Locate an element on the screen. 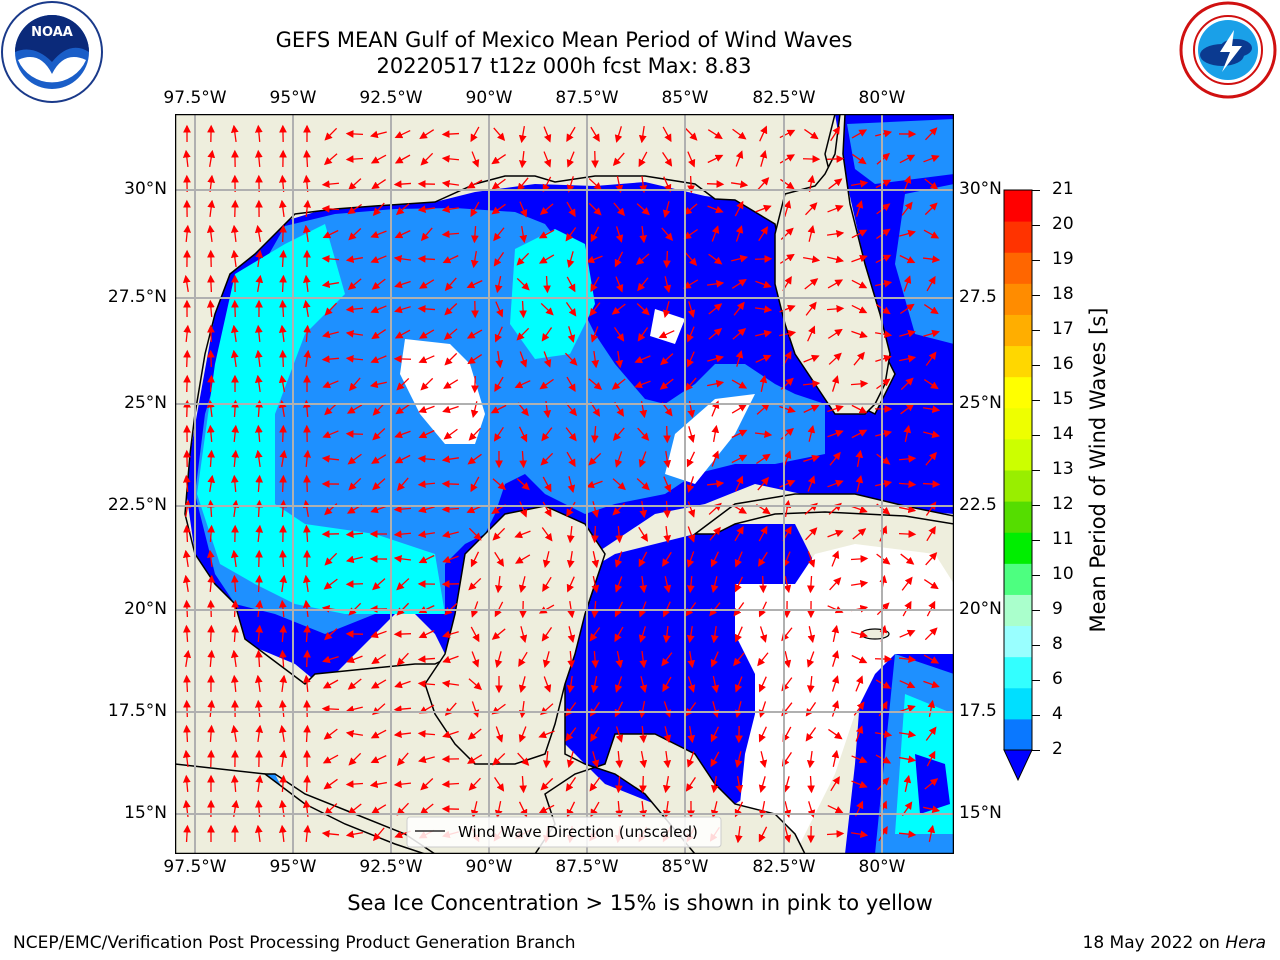  colorbar-tick: 14 is located at coordinates (1063, 434).